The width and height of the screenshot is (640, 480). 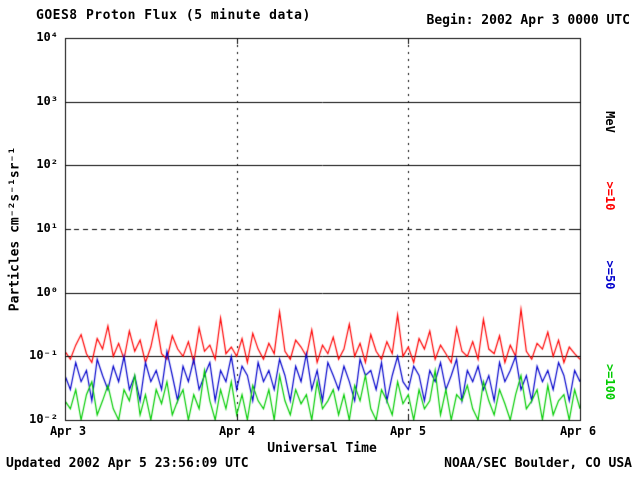 I want to click on y-tick-label: 10⁻¹, so click(x=43, y=355).